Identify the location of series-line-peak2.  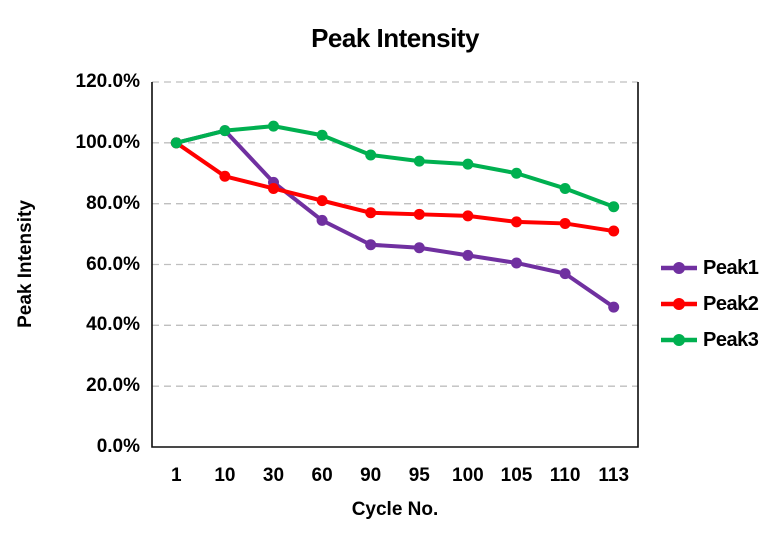
(395, 187).